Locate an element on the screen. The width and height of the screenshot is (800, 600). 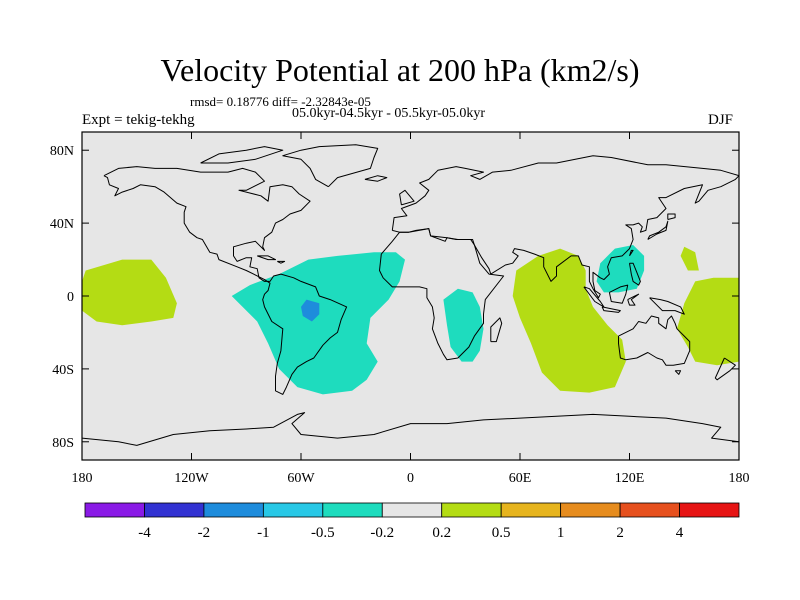
colorbar-label: -4 is located at coordinates (144, 533).